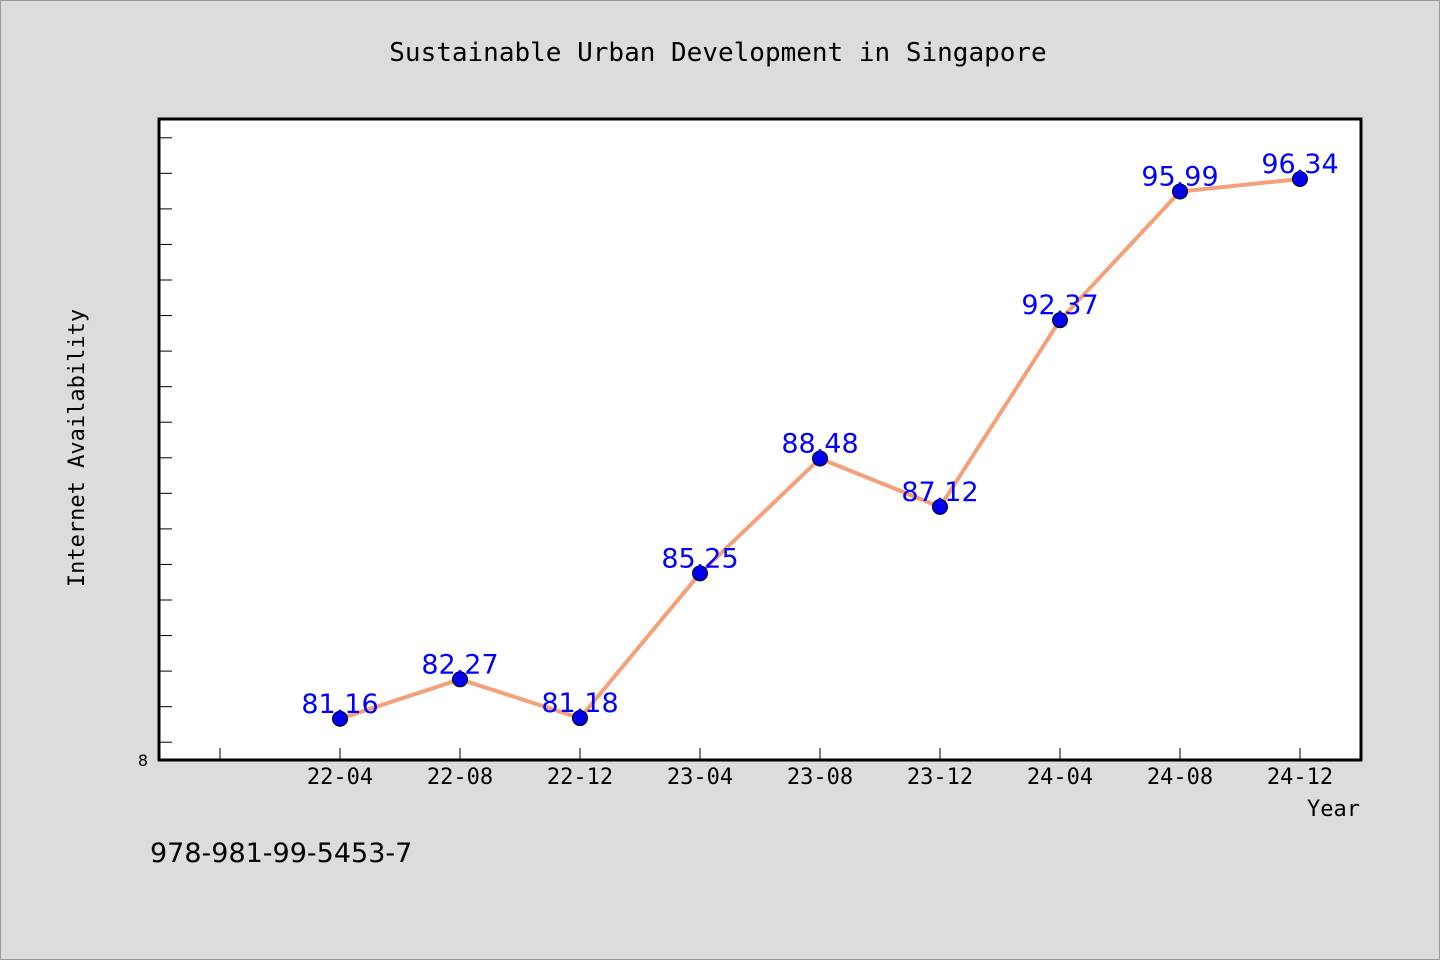 This screenshot has width=1440, height=960. Describe the element at coordinates (1180, 777) in the screenshot. I see `x-tick-label: 24-08` at that location.